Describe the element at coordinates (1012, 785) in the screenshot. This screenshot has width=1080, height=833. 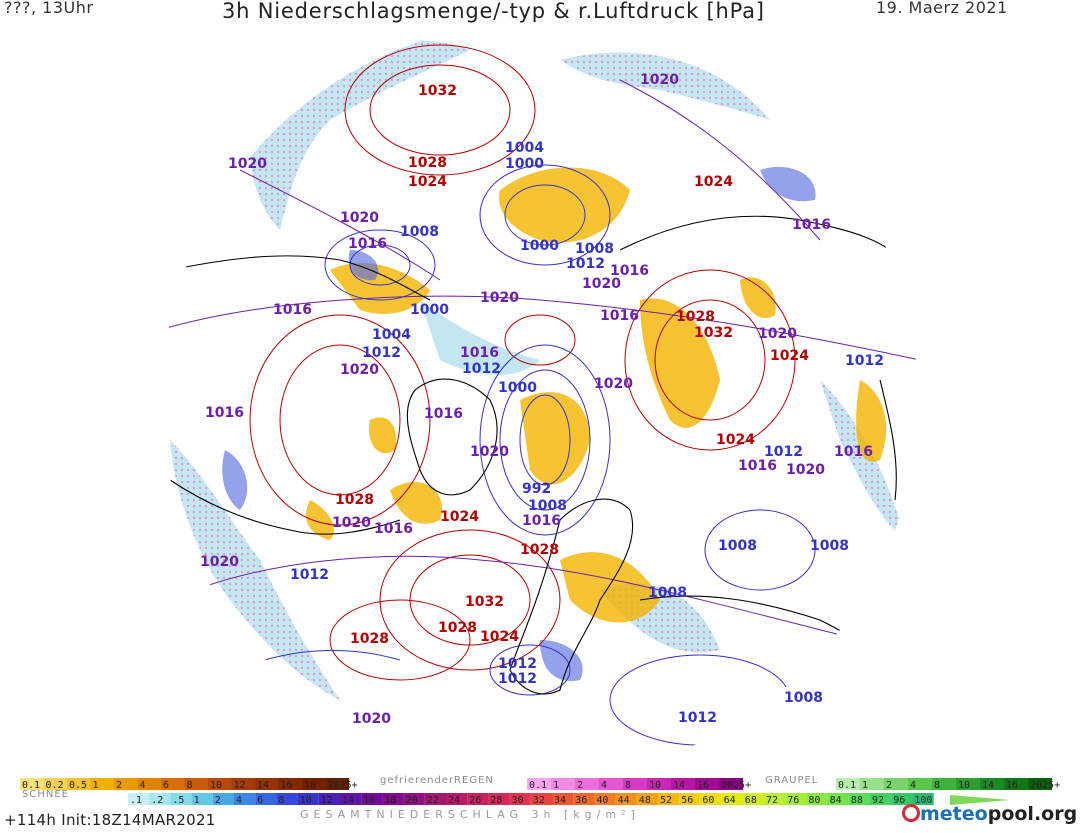
I see `legend-graupel-value: 16` at that location.